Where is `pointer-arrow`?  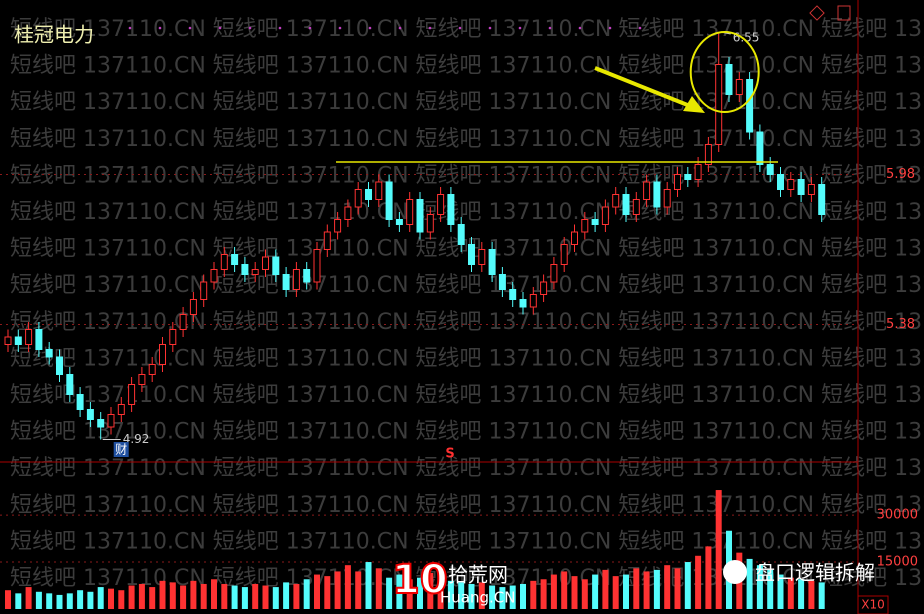 pointer-arrow is located at coordinates (645, 88).